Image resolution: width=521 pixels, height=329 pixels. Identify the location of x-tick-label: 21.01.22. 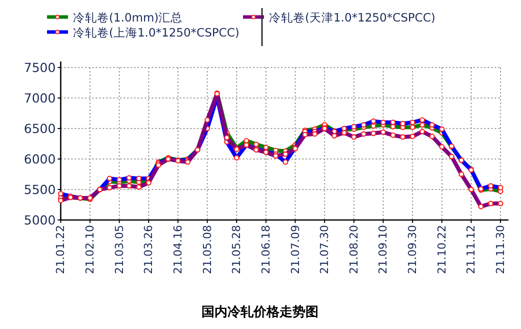
(61, 249).